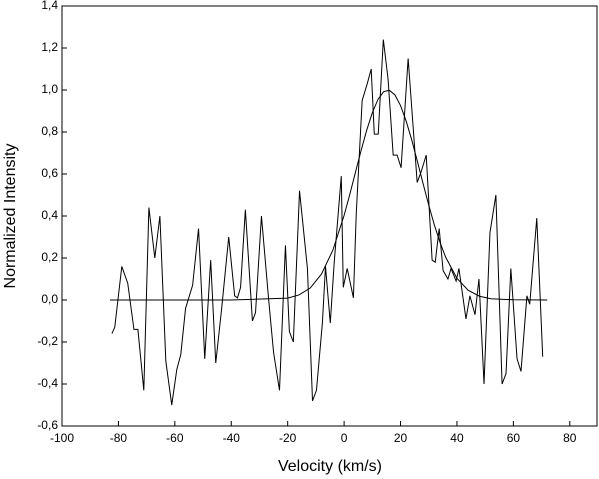  What do you see at coordinates (514, 438) in the screenshot?
I see `x-tick-label: 60` at bounding box center [514, 438].